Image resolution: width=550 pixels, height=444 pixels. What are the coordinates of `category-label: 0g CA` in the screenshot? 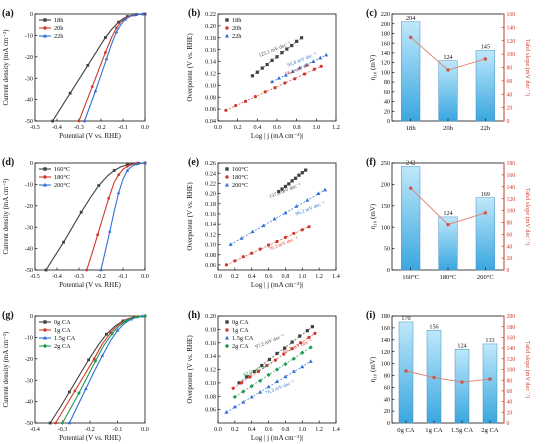 It's located at (406, 430).